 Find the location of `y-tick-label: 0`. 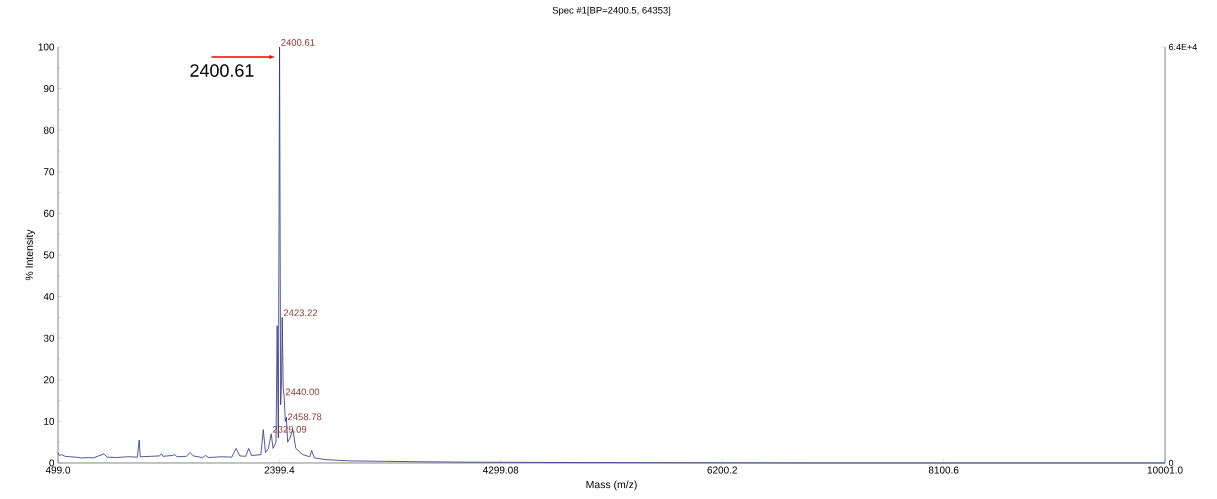

y-tick-label: 0 is located at coordinates (52, 463).